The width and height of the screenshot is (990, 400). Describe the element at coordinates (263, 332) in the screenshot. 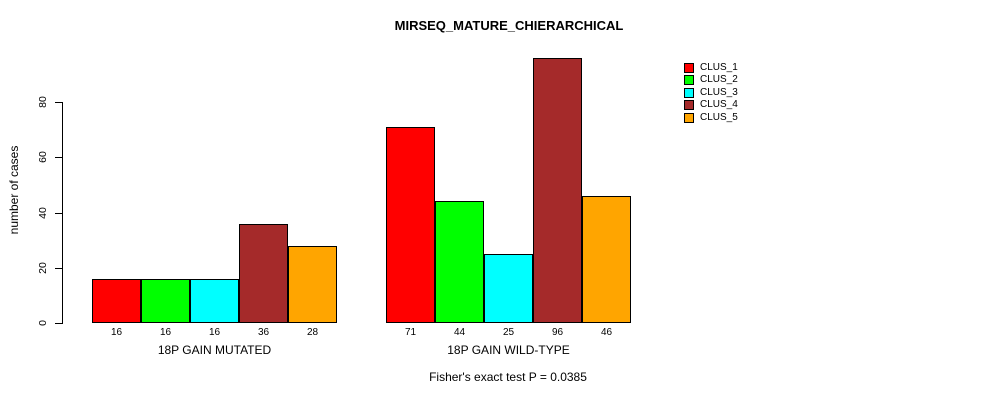

I see `bar-value-label: 36` at that location.